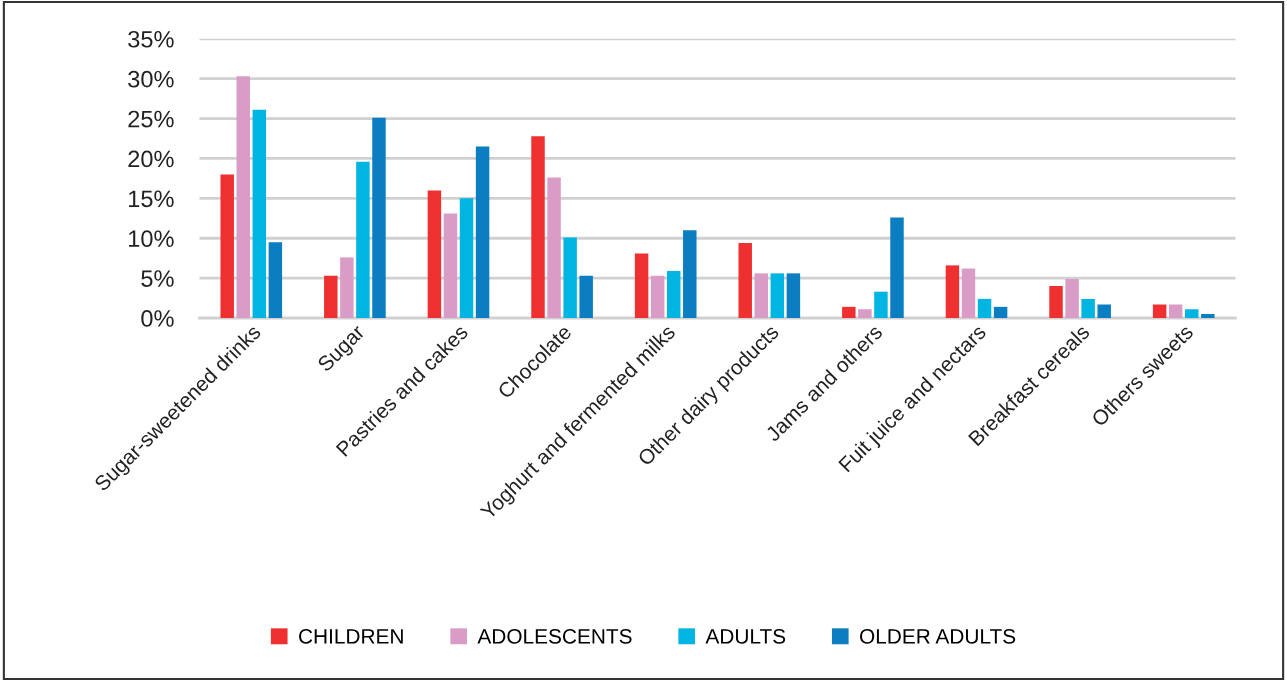 This screenshot has width=1287, height=681. What do you see at coordinates (151, 239) in the screenshot?
I see `y-tick-label: 10%` at bounding box center [151, 239].